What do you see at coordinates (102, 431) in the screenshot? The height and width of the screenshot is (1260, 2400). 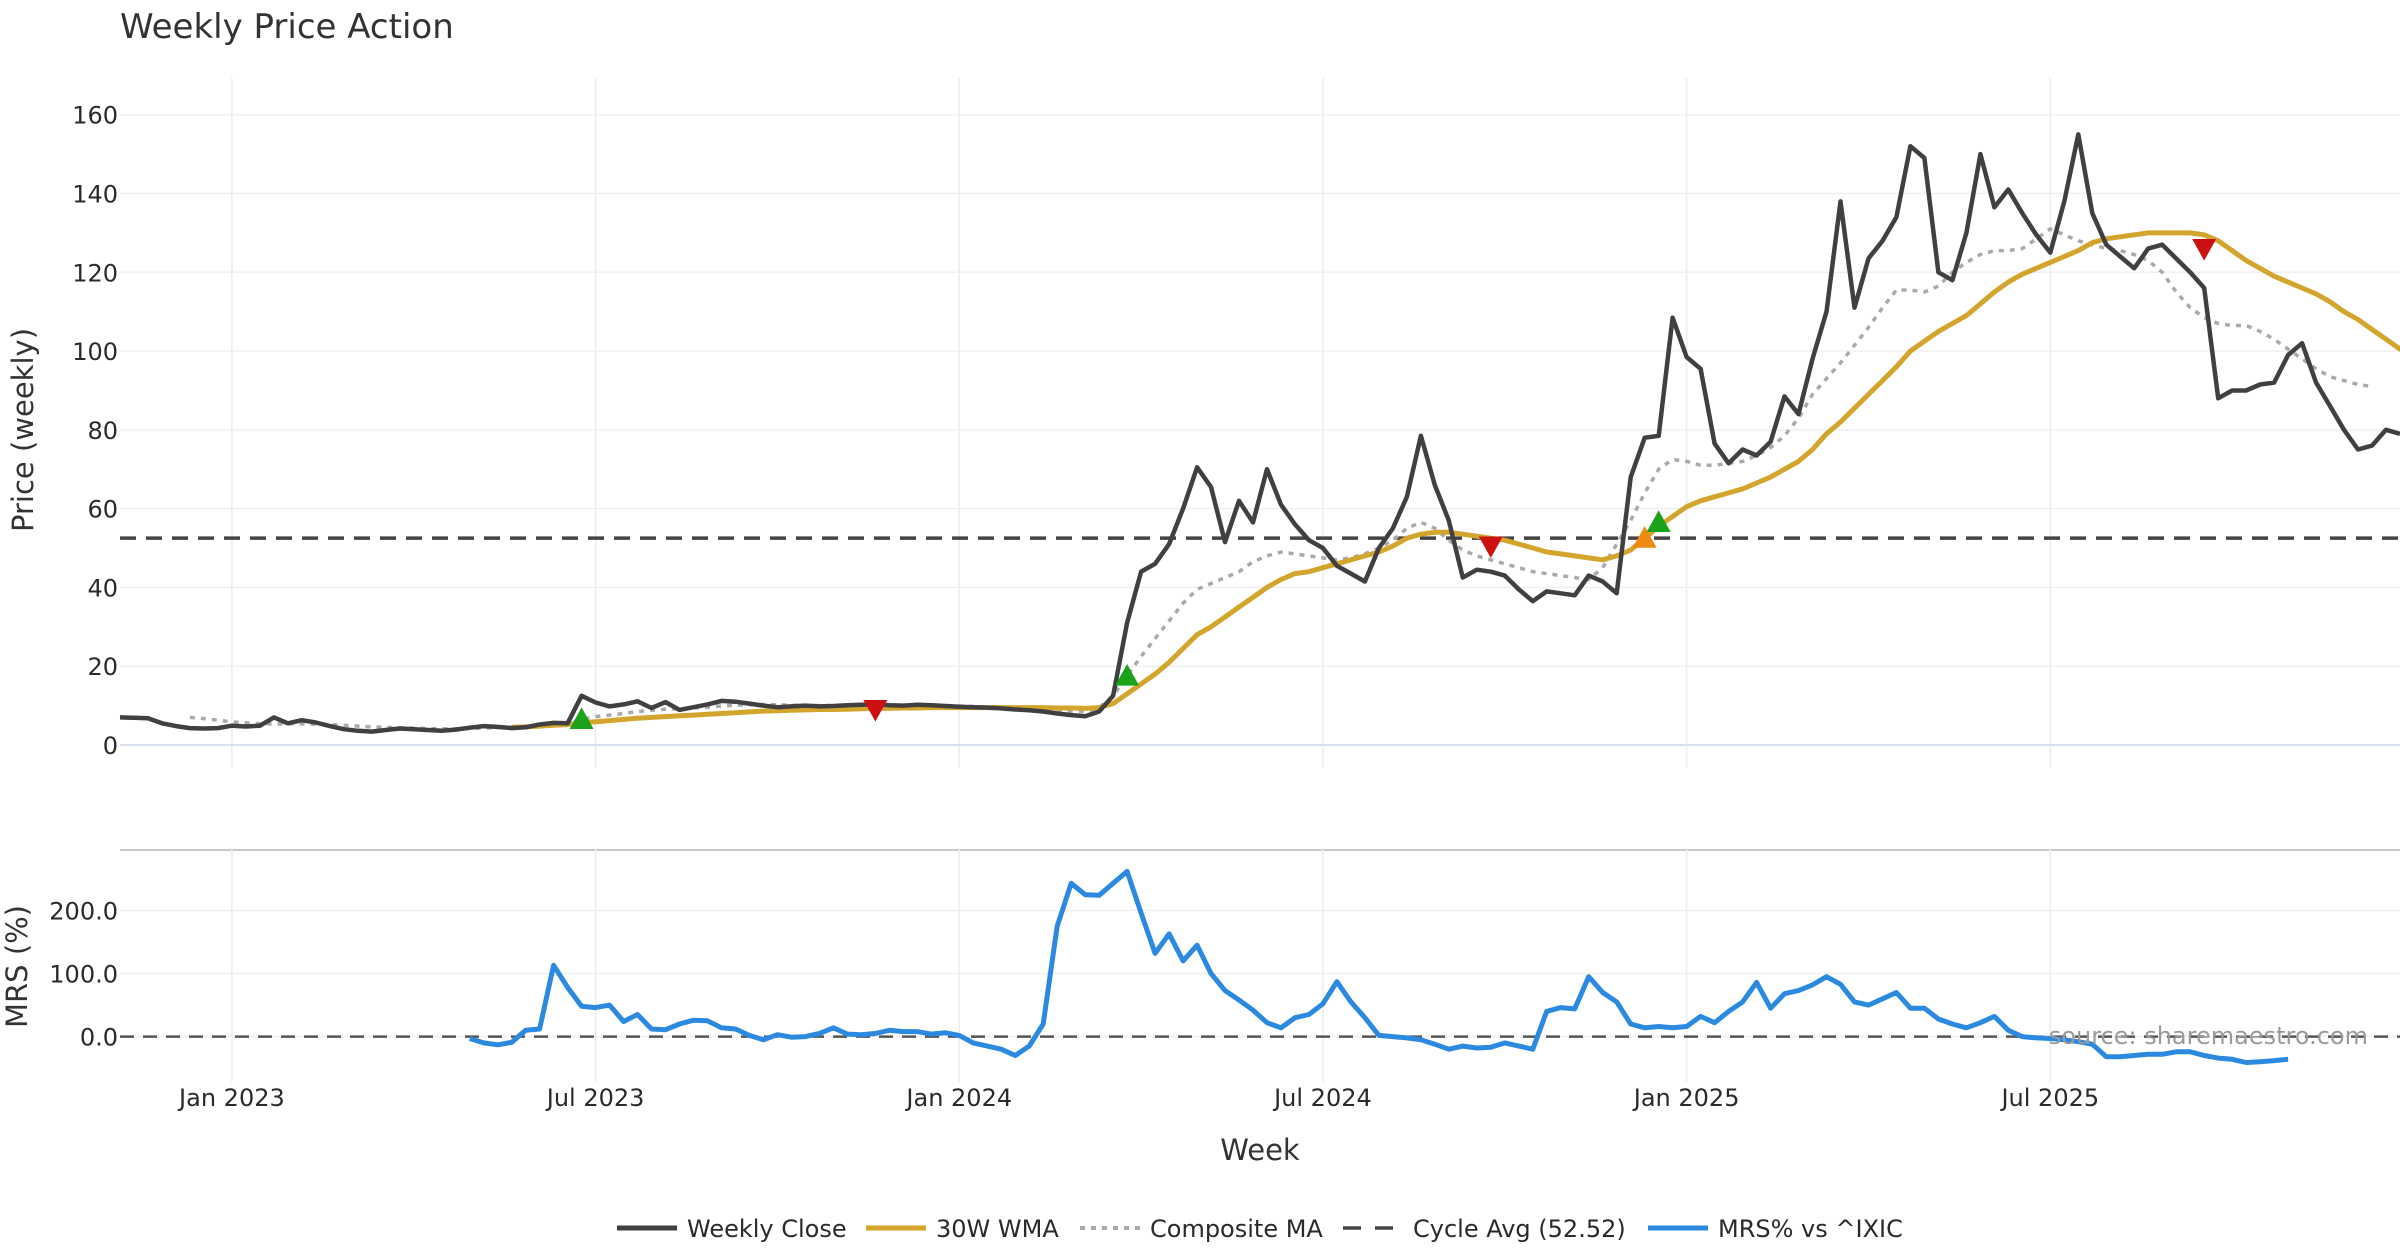 I see `price-y-tick-label: 80` at bounding box center [102, 431].